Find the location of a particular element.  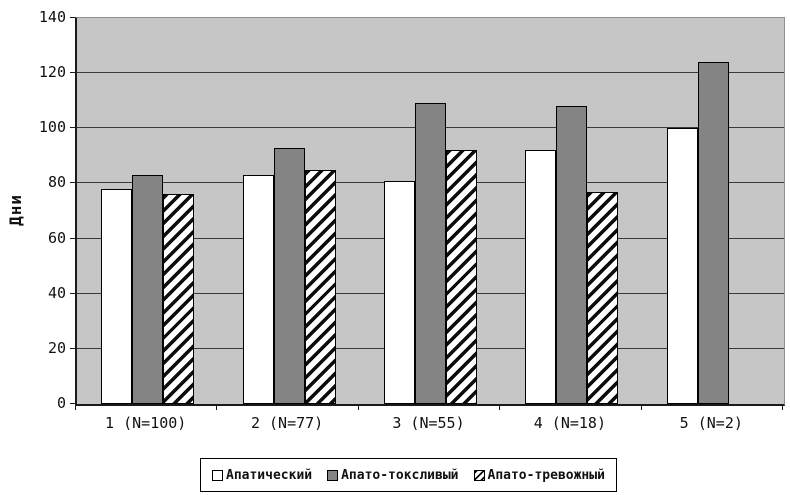

legend-swatch-gray is located at coordinates (333, 475).